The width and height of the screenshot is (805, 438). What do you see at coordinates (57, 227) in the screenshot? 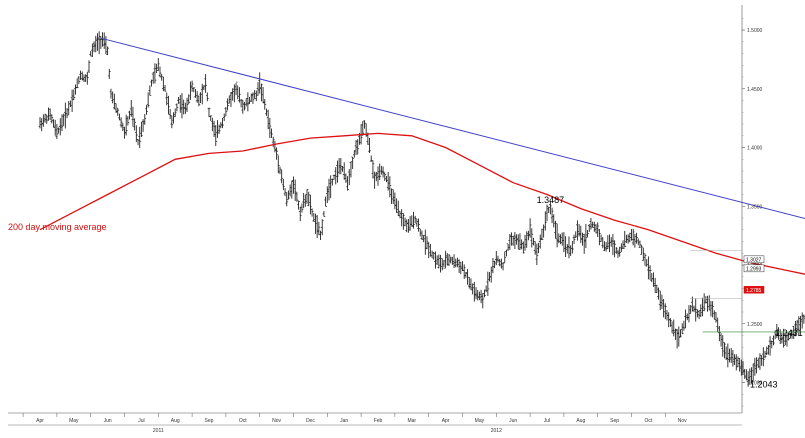
I see `moving-average-label: 200 day moving average` at bounding box center [57, 227].